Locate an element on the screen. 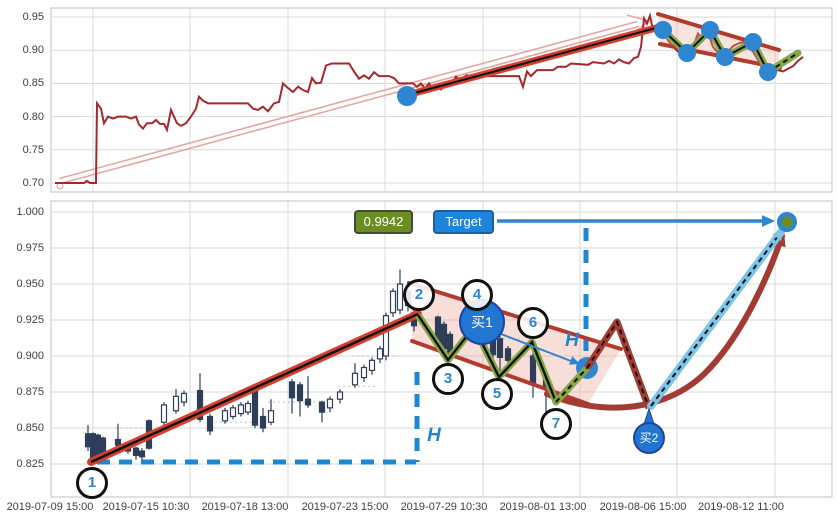 This screenshot has width=837, height=520. trend-start-dot is located at coordinates (407, 96).